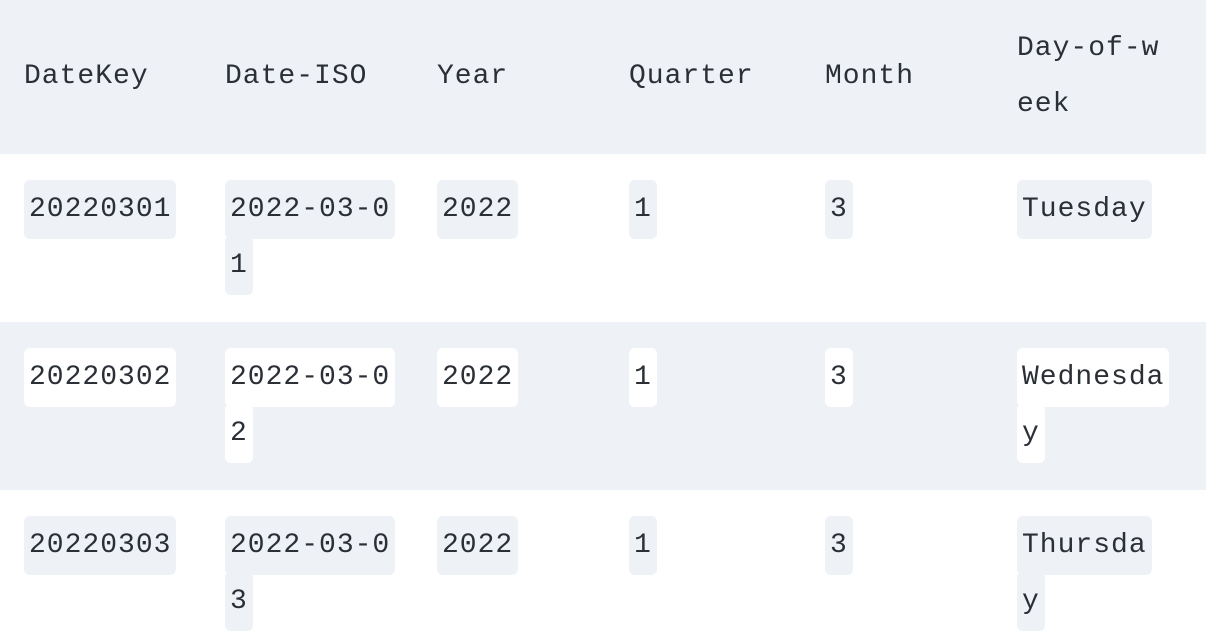 This screenshot has width=1206, height=632. I want to click on cell-datekey: 20220303, so click(100, 561).